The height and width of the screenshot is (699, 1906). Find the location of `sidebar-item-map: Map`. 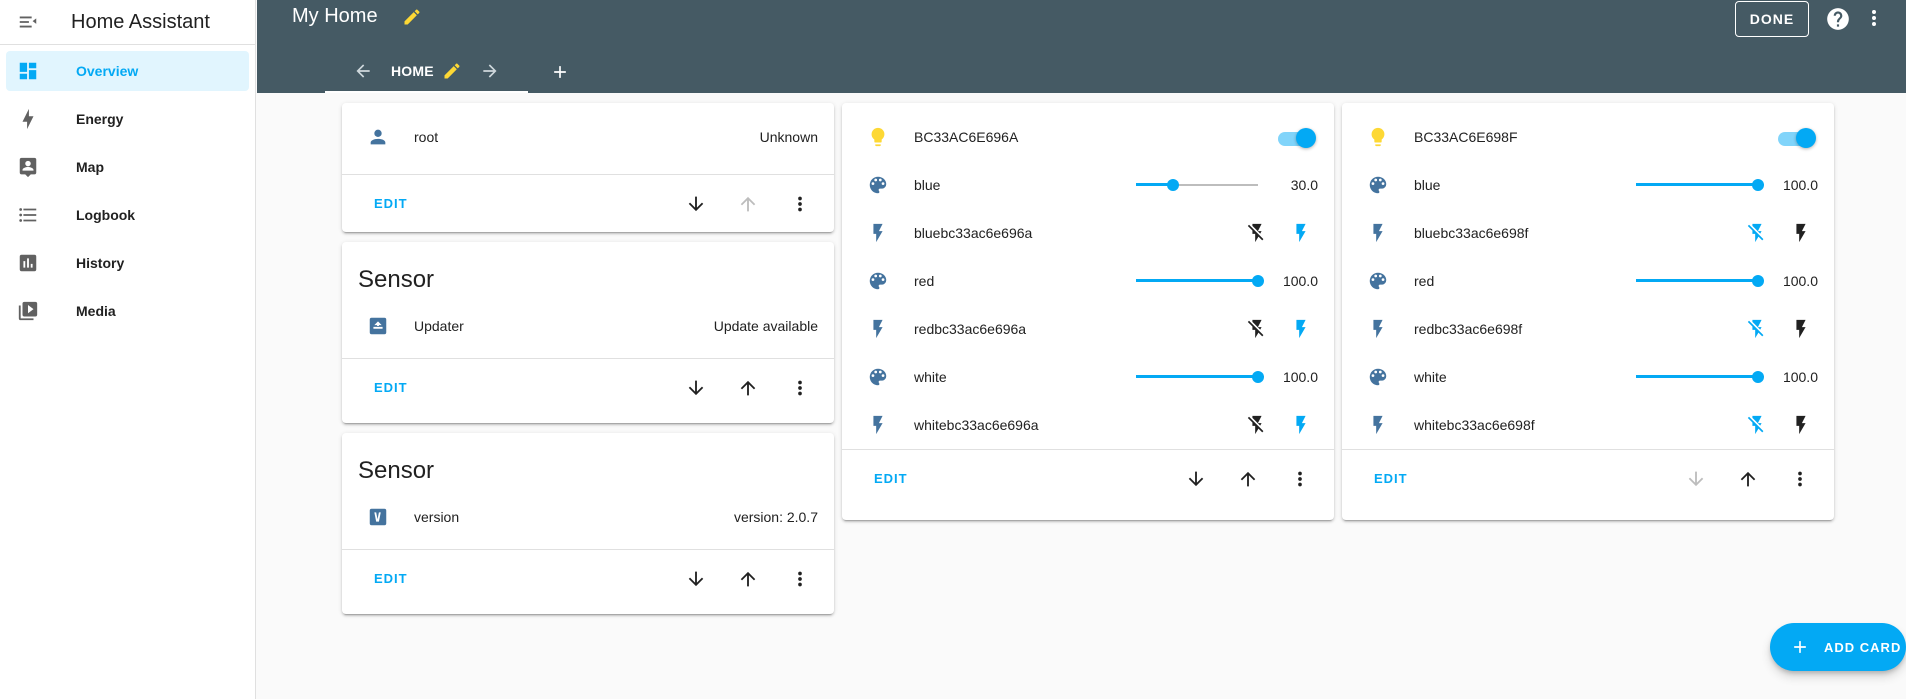

sidebar-item-map: Map is located at coordinates (127, 167).